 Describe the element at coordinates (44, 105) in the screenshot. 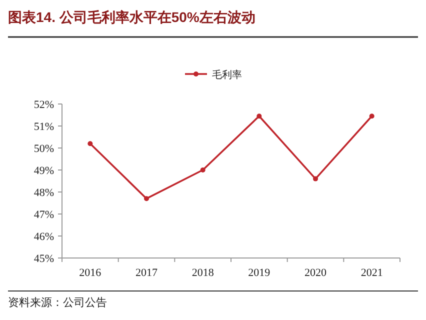

I see `y-tick-label: 52%` at that location.